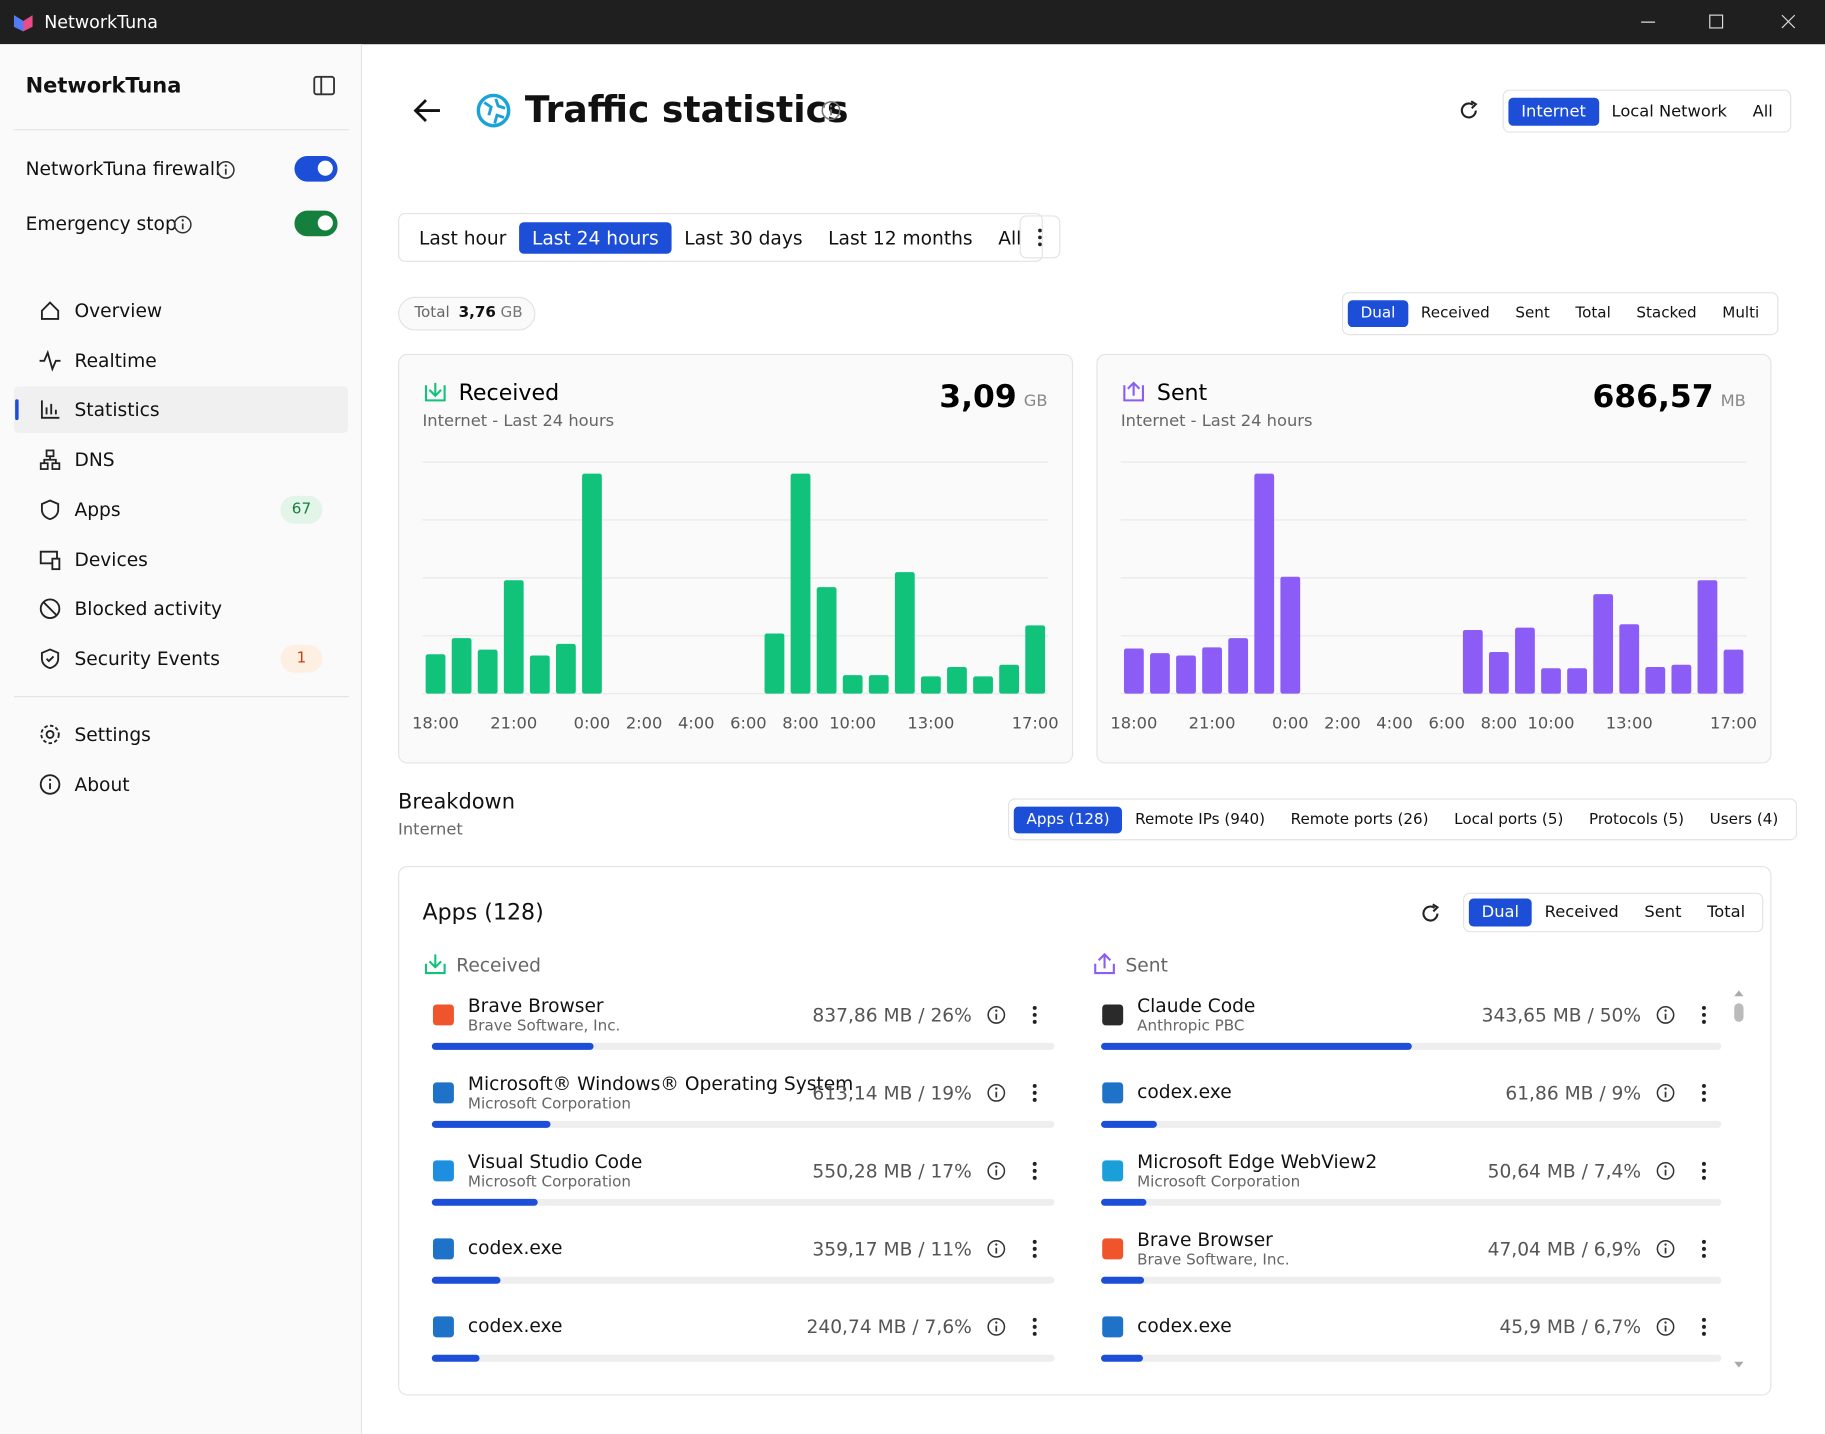  What do you see at coordinates (463, 237) in the screenshot?
I see `tab: Last hour` at bounding box center [463, 237].